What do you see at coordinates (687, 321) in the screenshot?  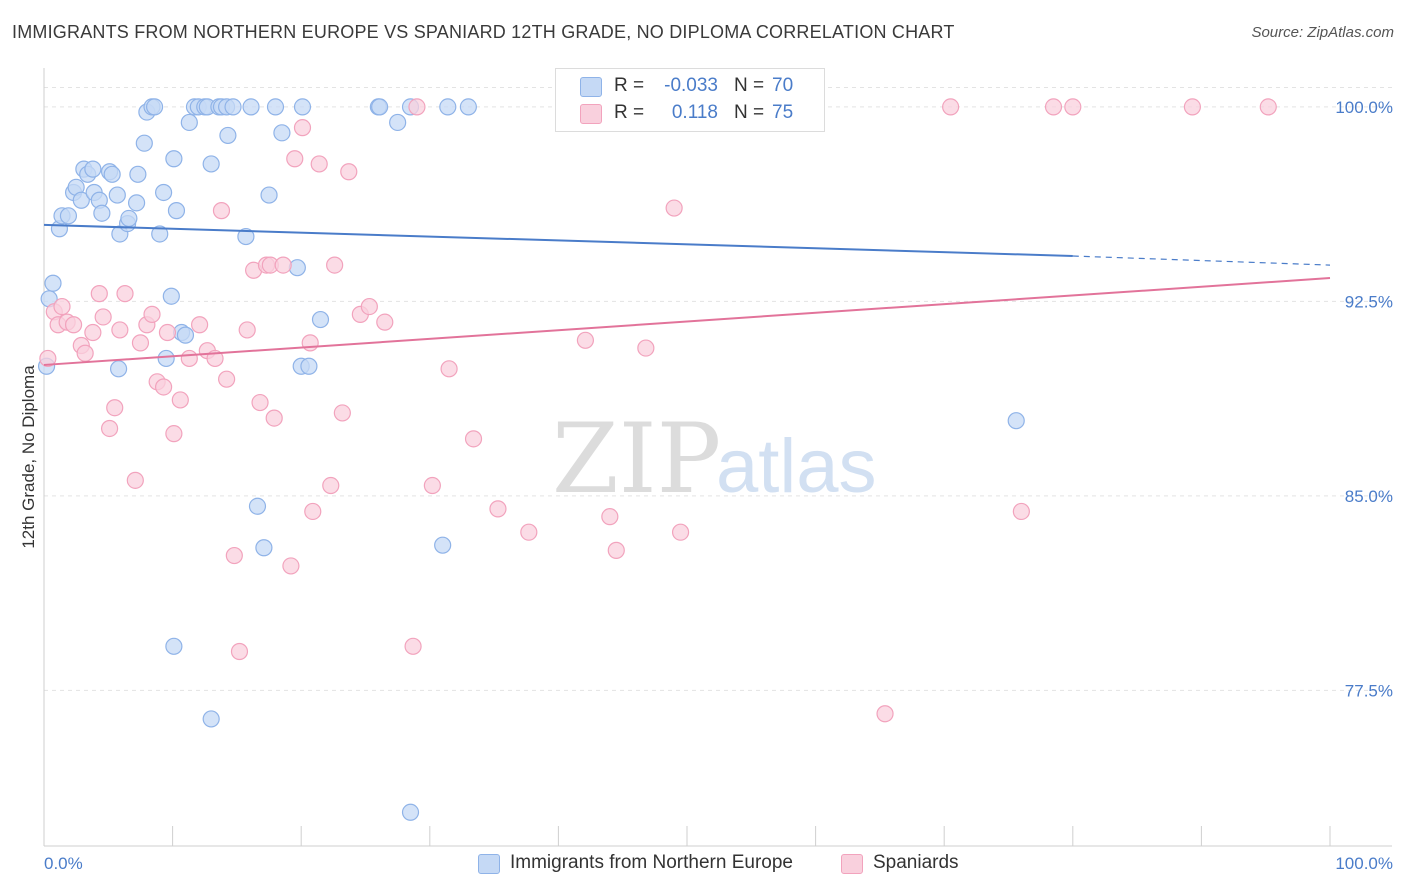 I see `trend-line-spaniards` at bounding box center [687, 321].